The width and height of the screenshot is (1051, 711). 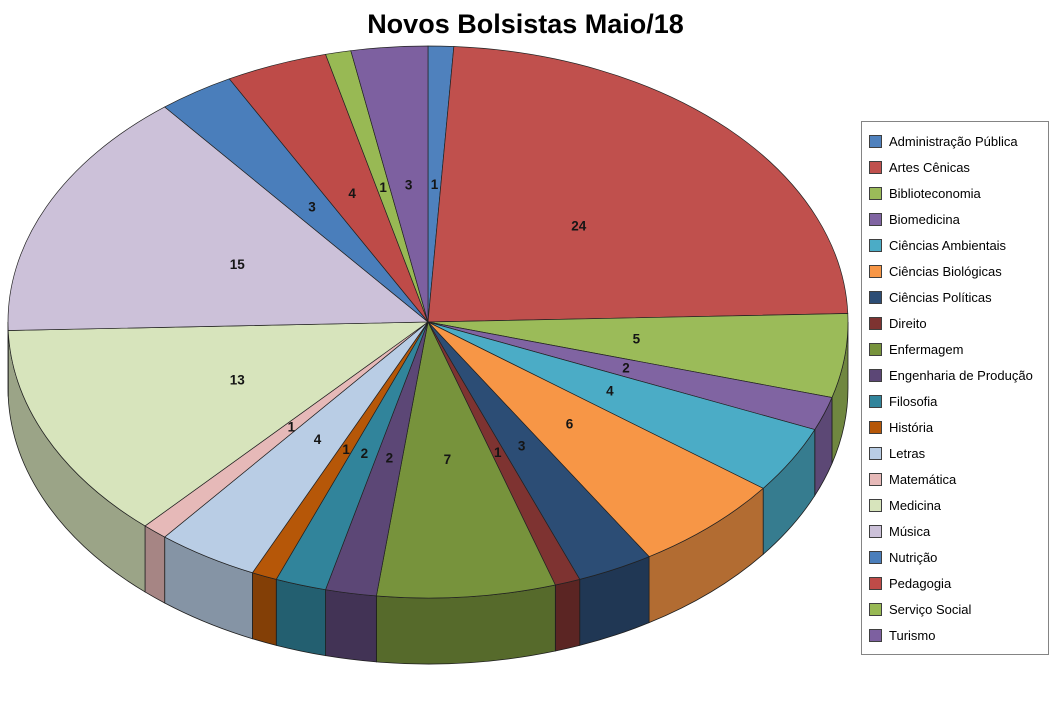 I want to click on legend-item: Pedagogia, so click(x=955, y=583).